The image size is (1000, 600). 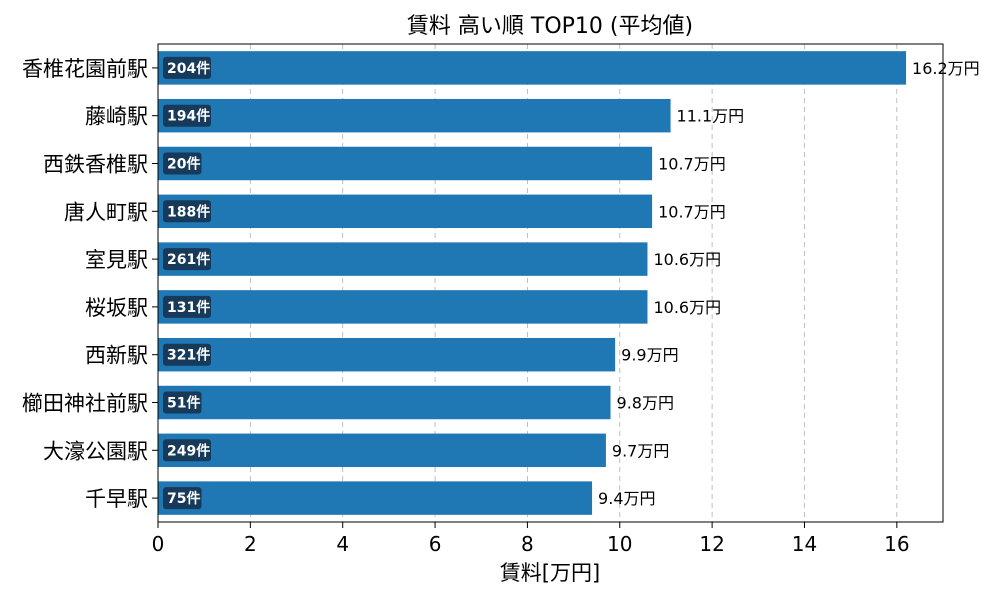 I want to click on x-axis-title: 賃料[万円], so click(x=550, y=573).